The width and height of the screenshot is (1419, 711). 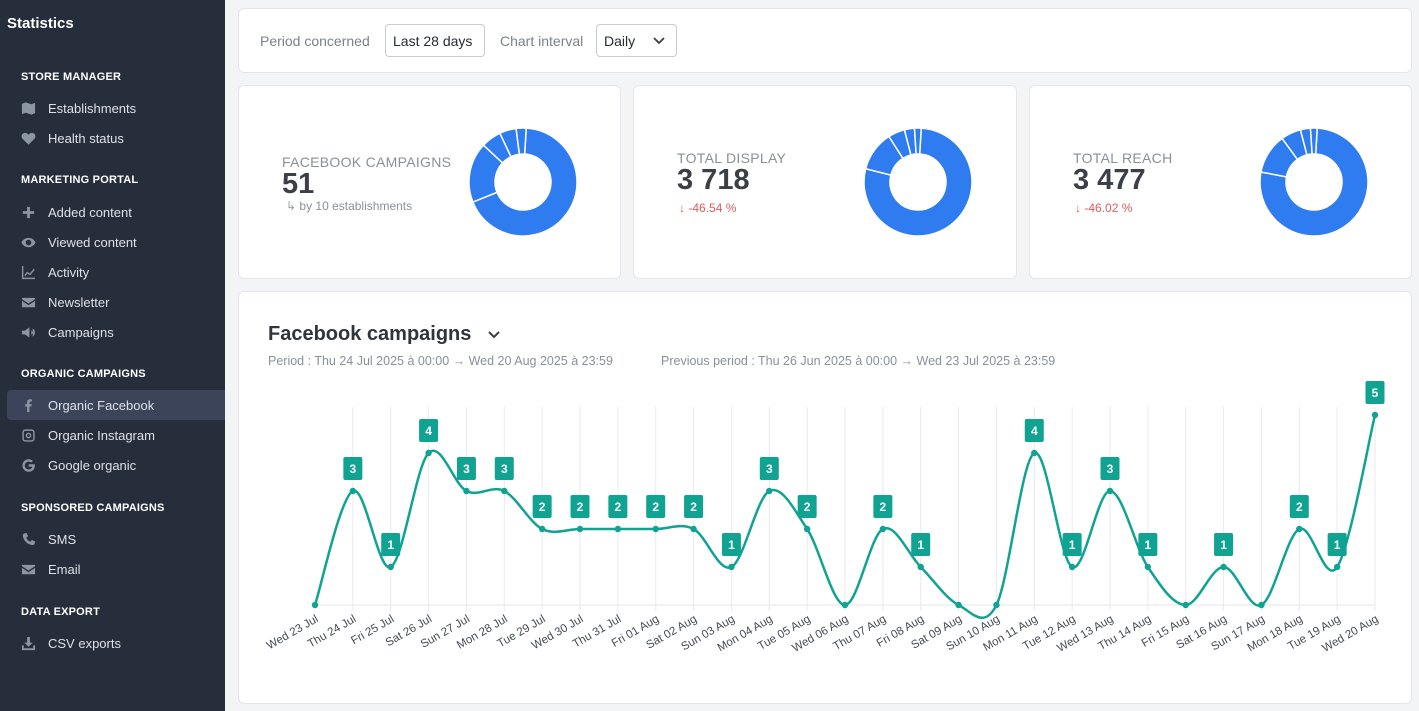 I want to click on sidebar-item-campaigns: Campaigns, so click(x=116, y=332).